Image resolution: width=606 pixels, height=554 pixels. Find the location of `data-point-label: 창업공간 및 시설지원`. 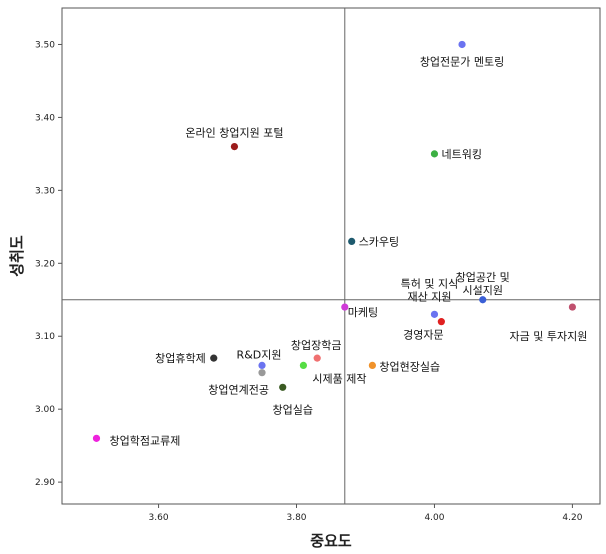

data-point-label: 창업공간 및 시설지원 is located at coordinates (483, 284).